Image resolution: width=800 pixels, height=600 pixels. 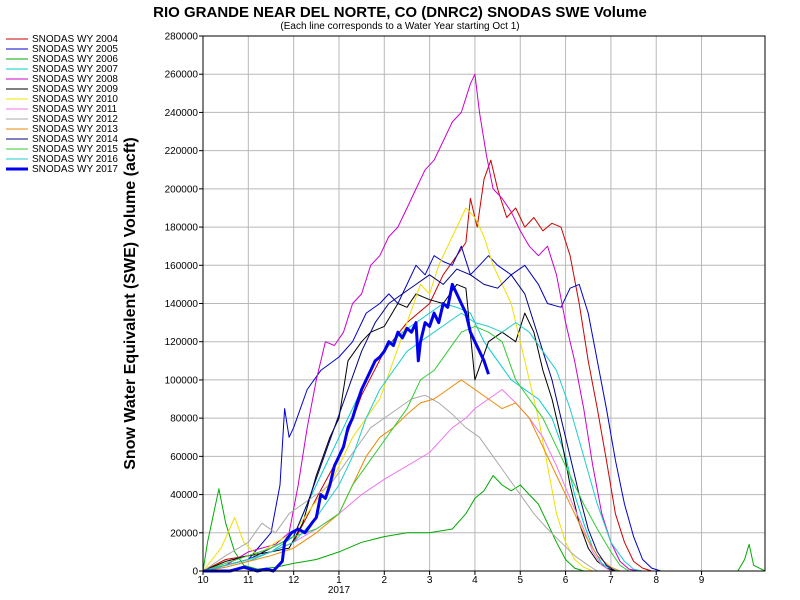 What do you see at coordinates (182, 266) in the screenshot?
I see `y-tick-label: 160000` at bounding box center [182, 266].